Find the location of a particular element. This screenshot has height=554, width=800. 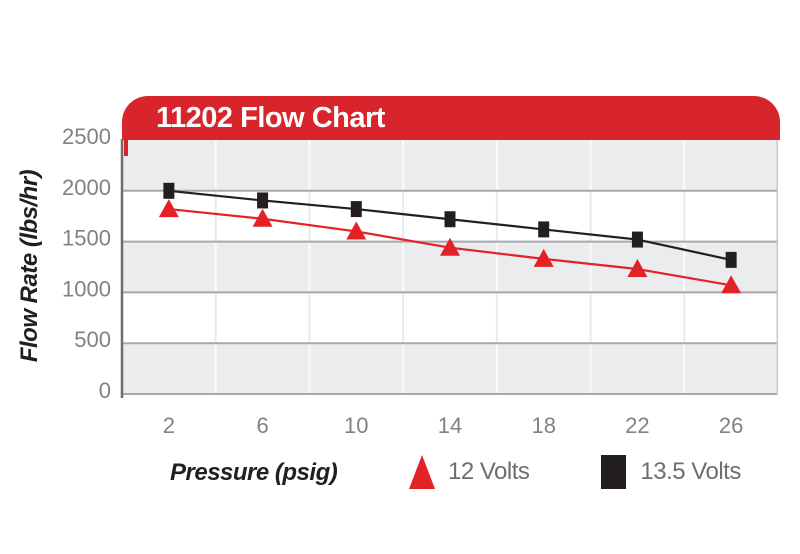

banner-left-tail is located at coordinates (126, 147).